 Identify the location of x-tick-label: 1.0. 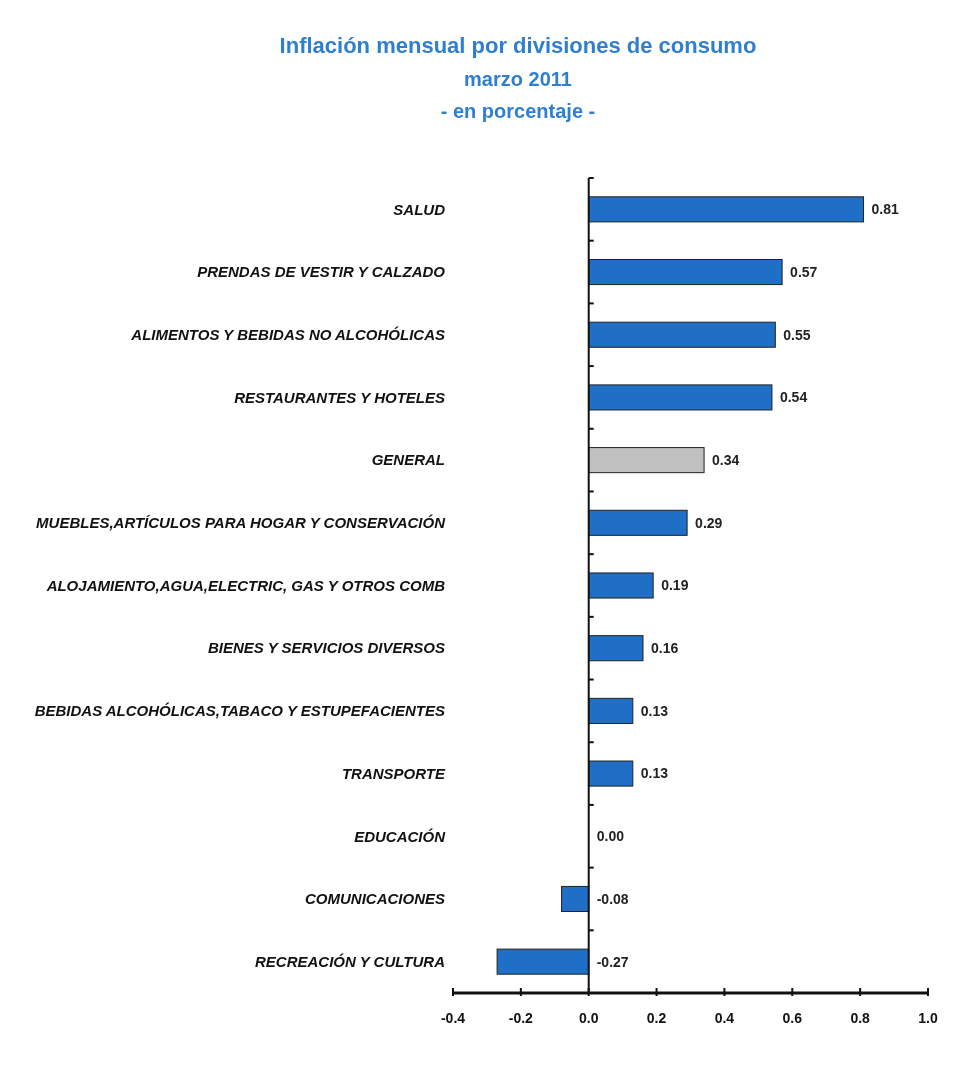
(928, 1018).